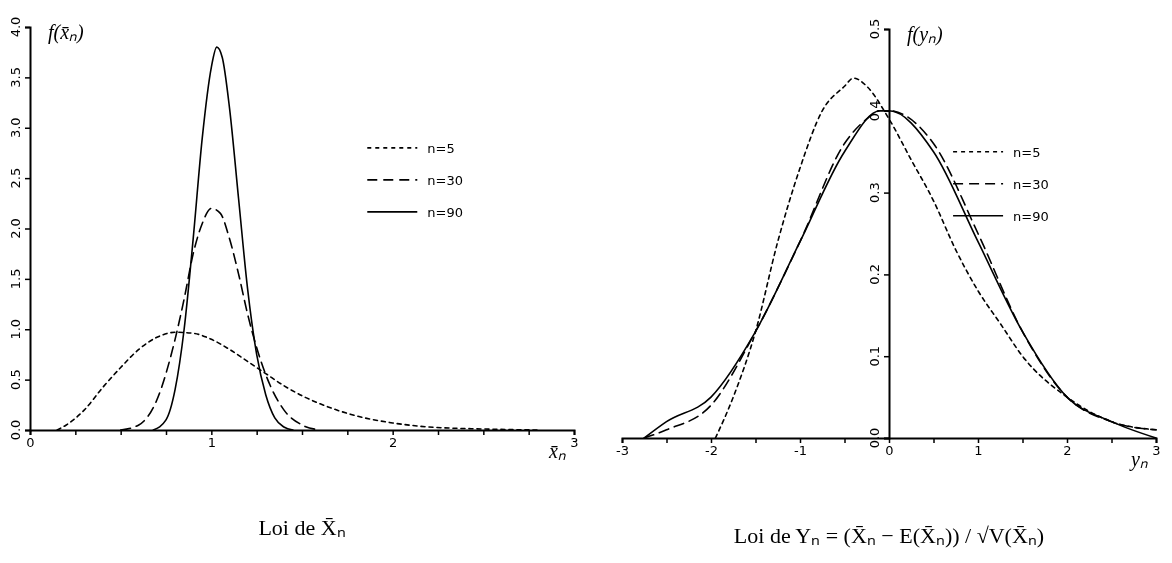 This screenshot has height=563, width=1172. I want to click on x-axis-title: yₙ, so click(1138, 459).